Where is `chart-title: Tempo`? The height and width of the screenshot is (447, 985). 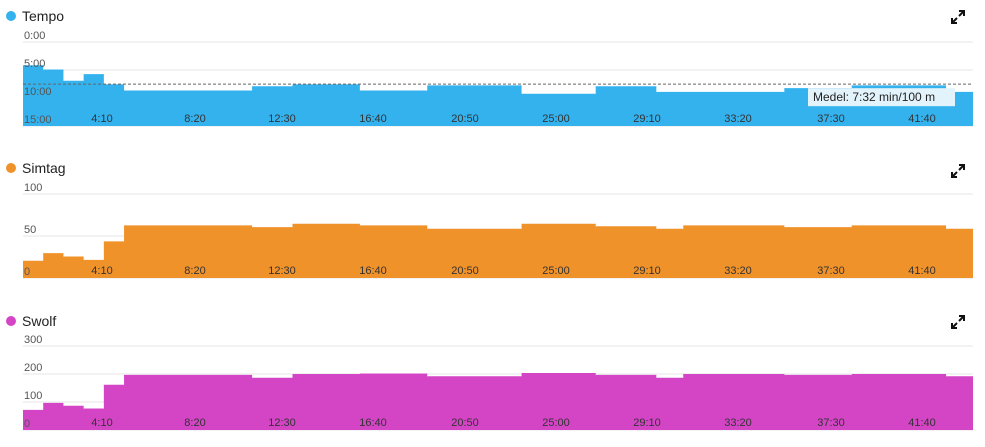
chart-title: Tempo is located at coordinates (43, 16).